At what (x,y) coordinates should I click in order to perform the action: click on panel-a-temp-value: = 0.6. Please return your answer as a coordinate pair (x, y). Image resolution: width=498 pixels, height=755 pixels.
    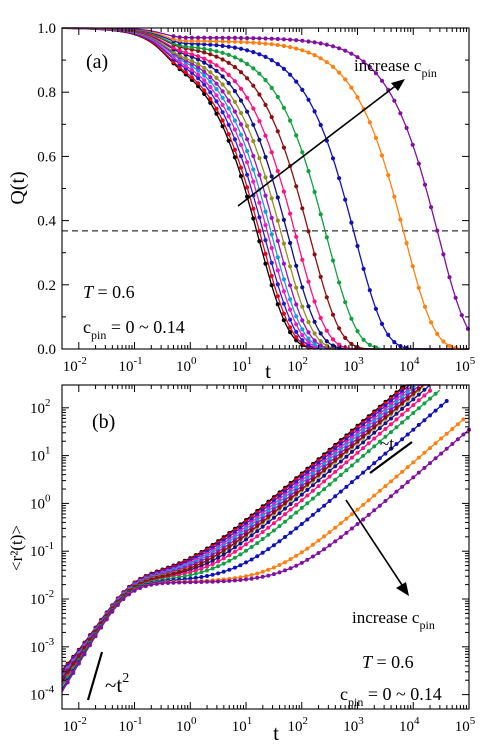
    Looking at the image, I should click on (114, 292).